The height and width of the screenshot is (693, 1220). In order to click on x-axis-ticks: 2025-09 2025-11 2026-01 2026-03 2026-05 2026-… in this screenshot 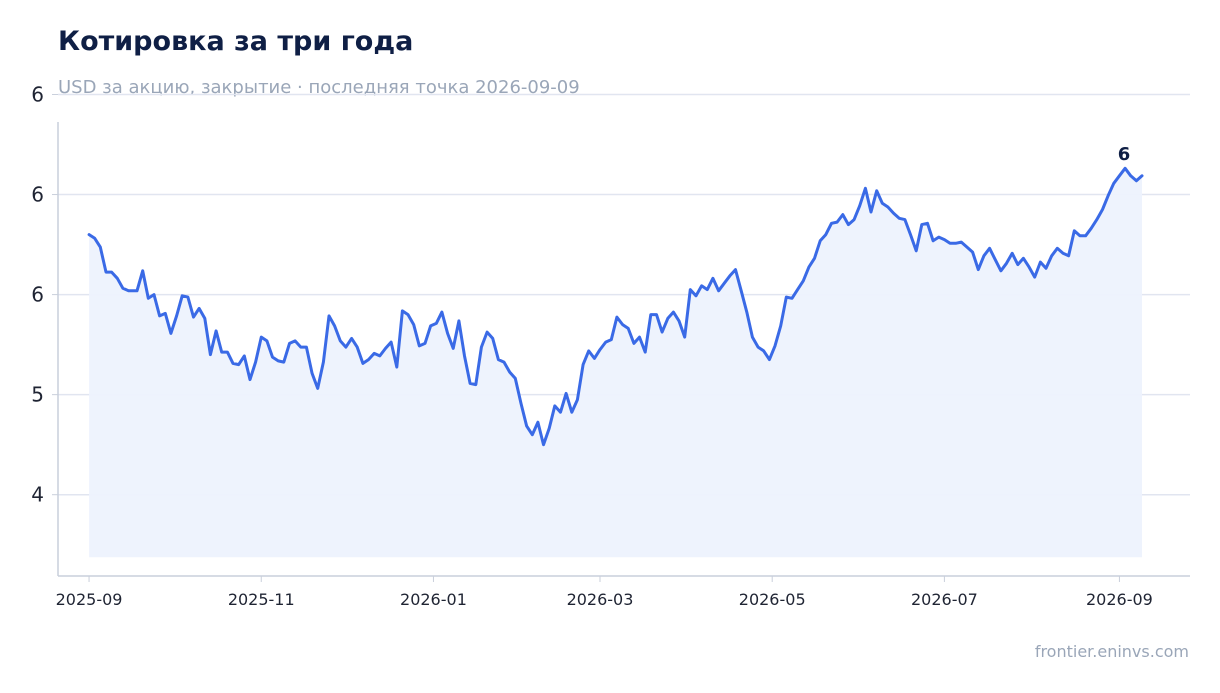, I will do `click(604, 592)`.